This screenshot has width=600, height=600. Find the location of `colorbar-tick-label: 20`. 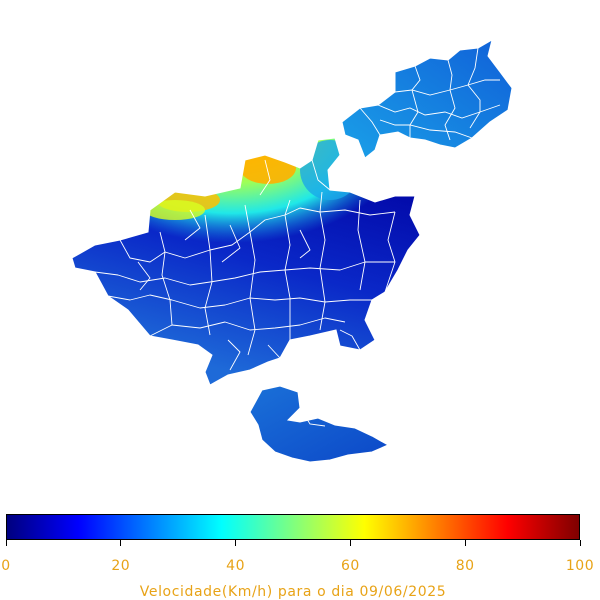

colorbar-tick-label: 20 is located at coordinates (121, 566).